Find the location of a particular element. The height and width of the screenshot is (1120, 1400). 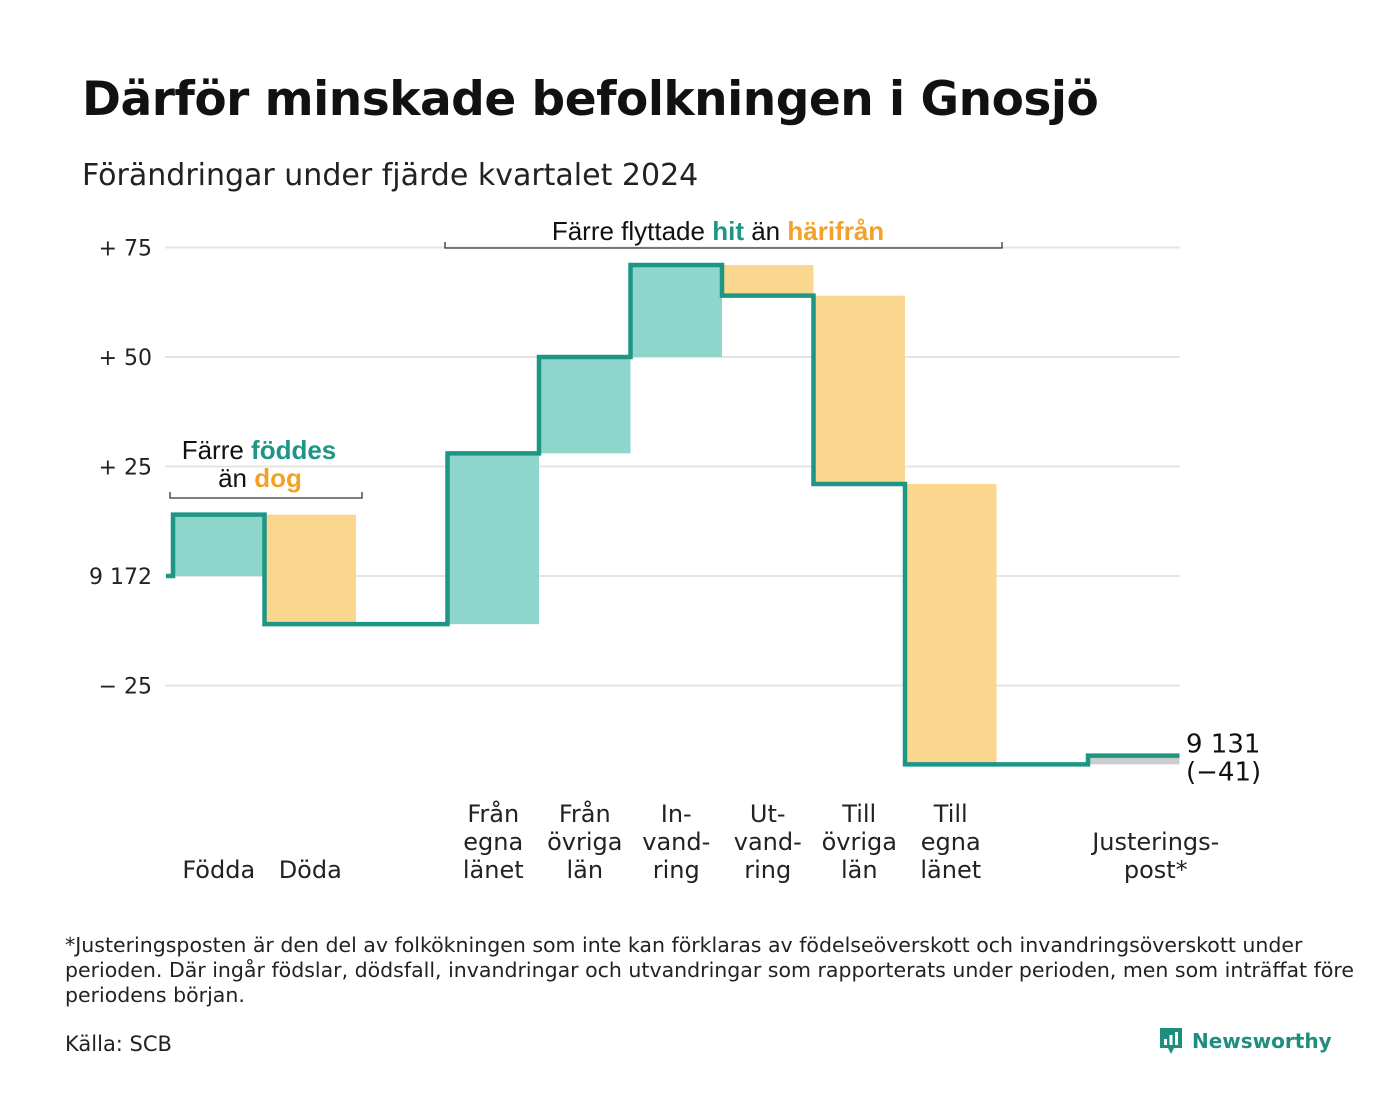

category-label: Ut-vand-ring is located at coordinates (768, 842).